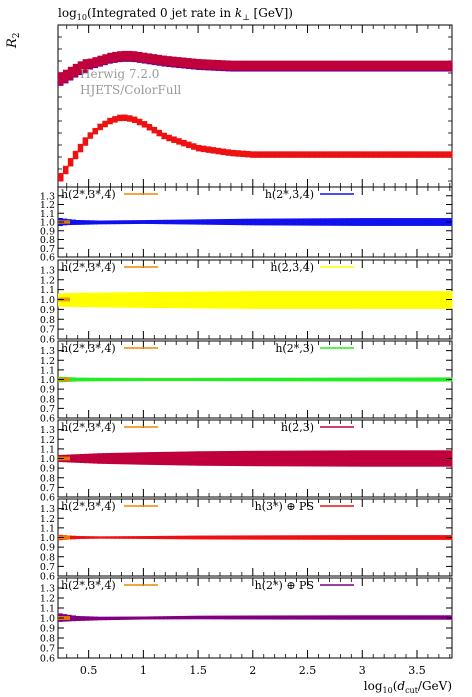 The height and width of the screenshot is (697, 472). I want to click on legend-ref-label: h(2*,3*,4), so click(88, 348).